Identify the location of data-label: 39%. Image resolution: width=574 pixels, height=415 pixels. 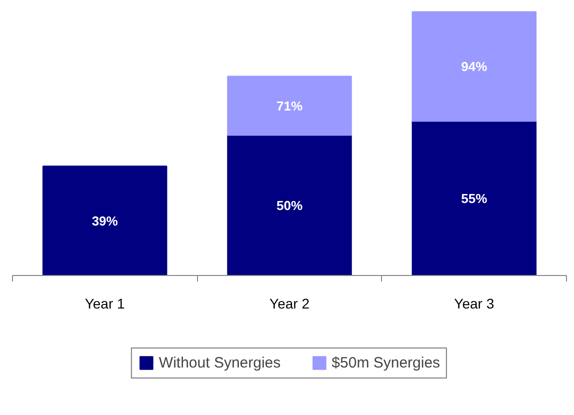
(105, 220).